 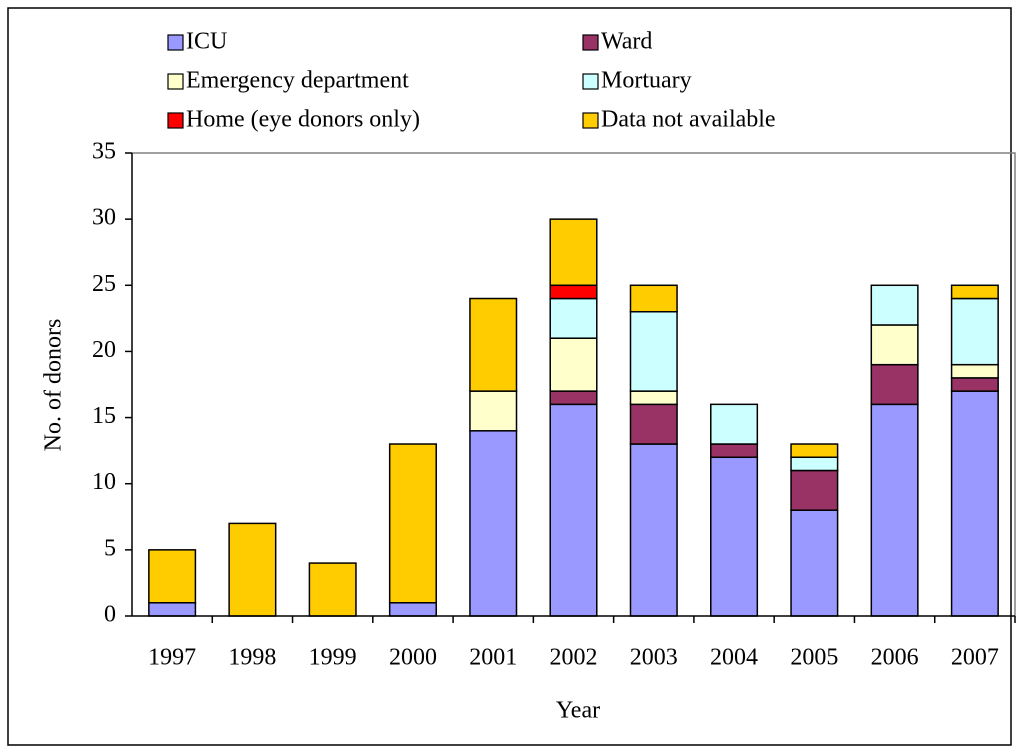 What do you see at coordinates (172, 658) in the screenshot?
I see `x-tick-label: 1997` at bounding box center [172, 658].